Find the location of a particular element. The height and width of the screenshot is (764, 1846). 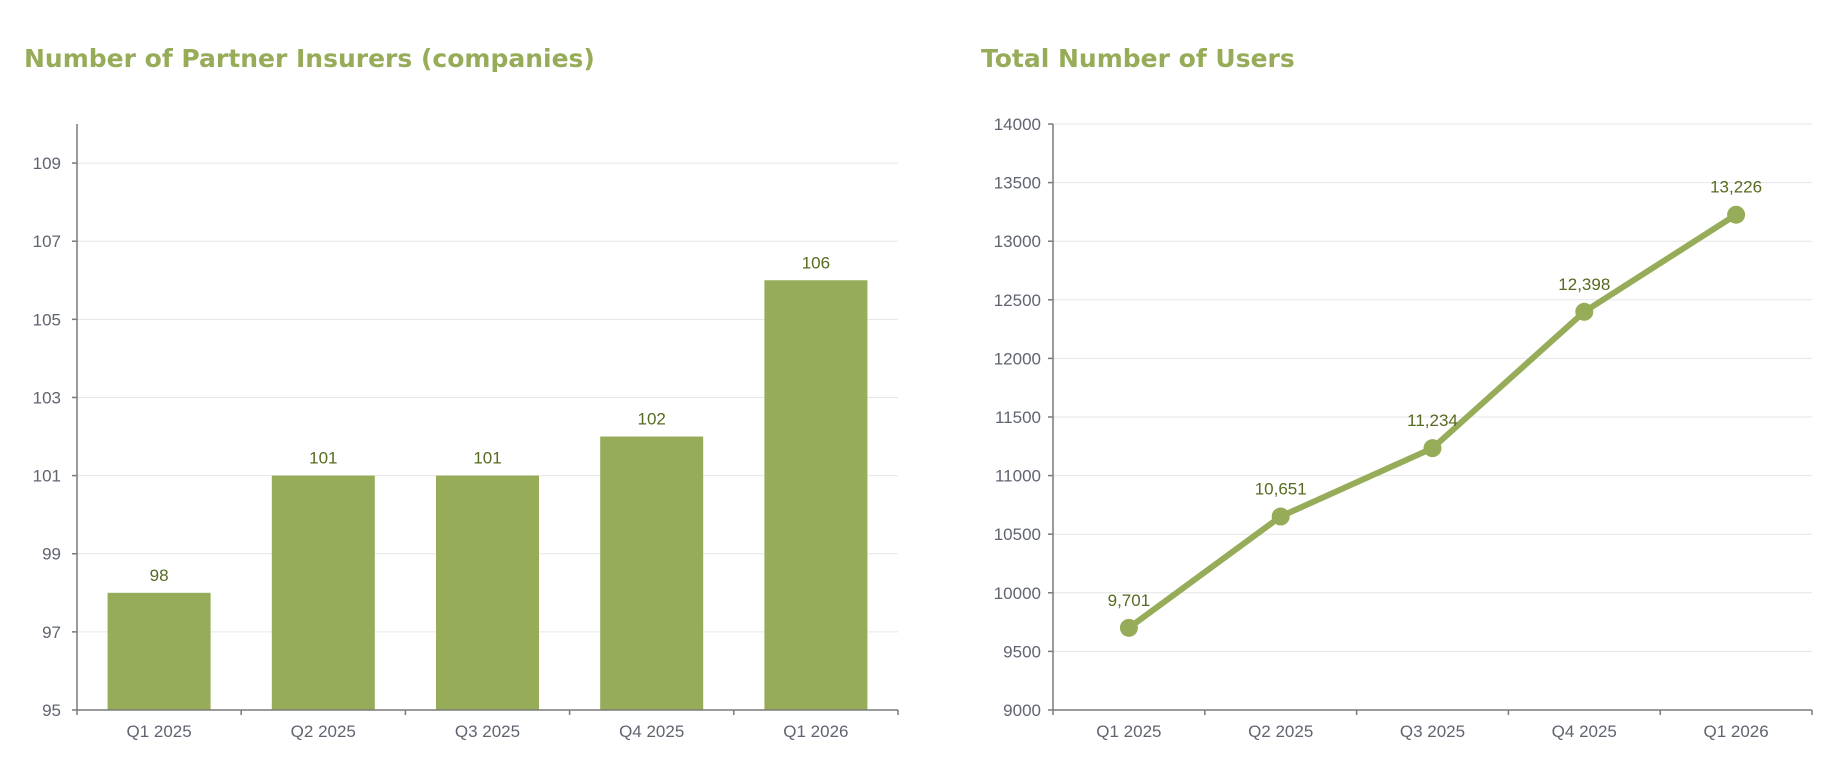

y-tick-label: 13500 is located at coordinates (1017, 183).